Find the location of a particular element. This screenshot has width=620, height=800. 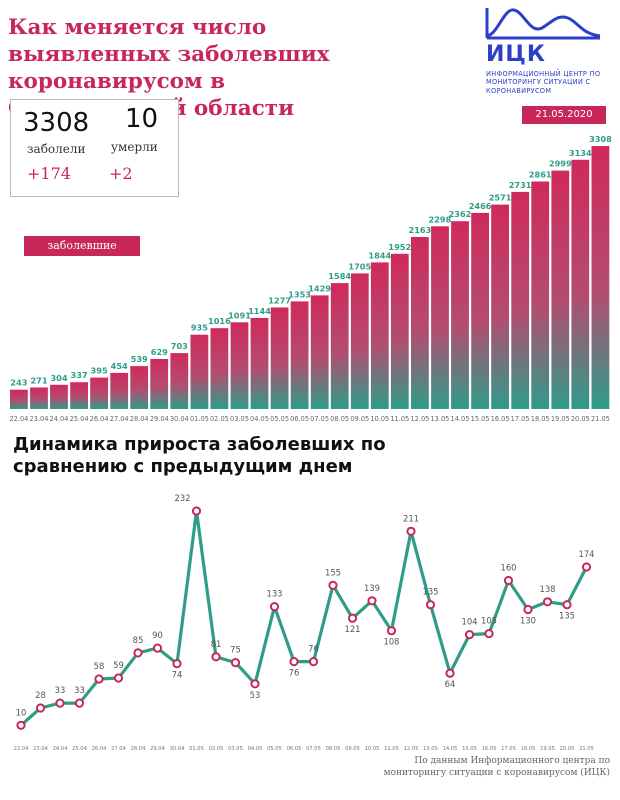

line-category-label: 04.05 is located at coordinates (255, 749).